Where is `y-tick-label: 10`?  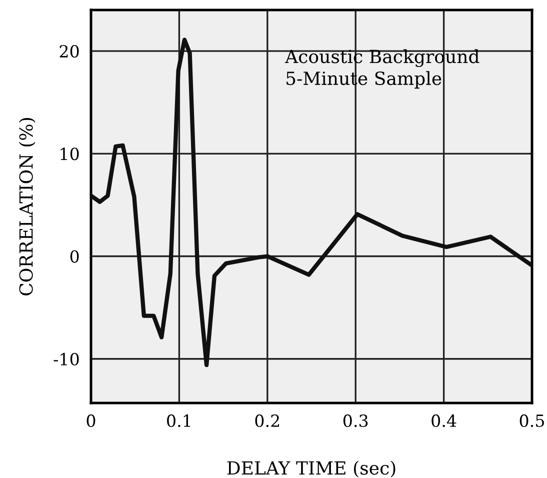
y-tick-label: 10 is located at coordinates (69, 154).